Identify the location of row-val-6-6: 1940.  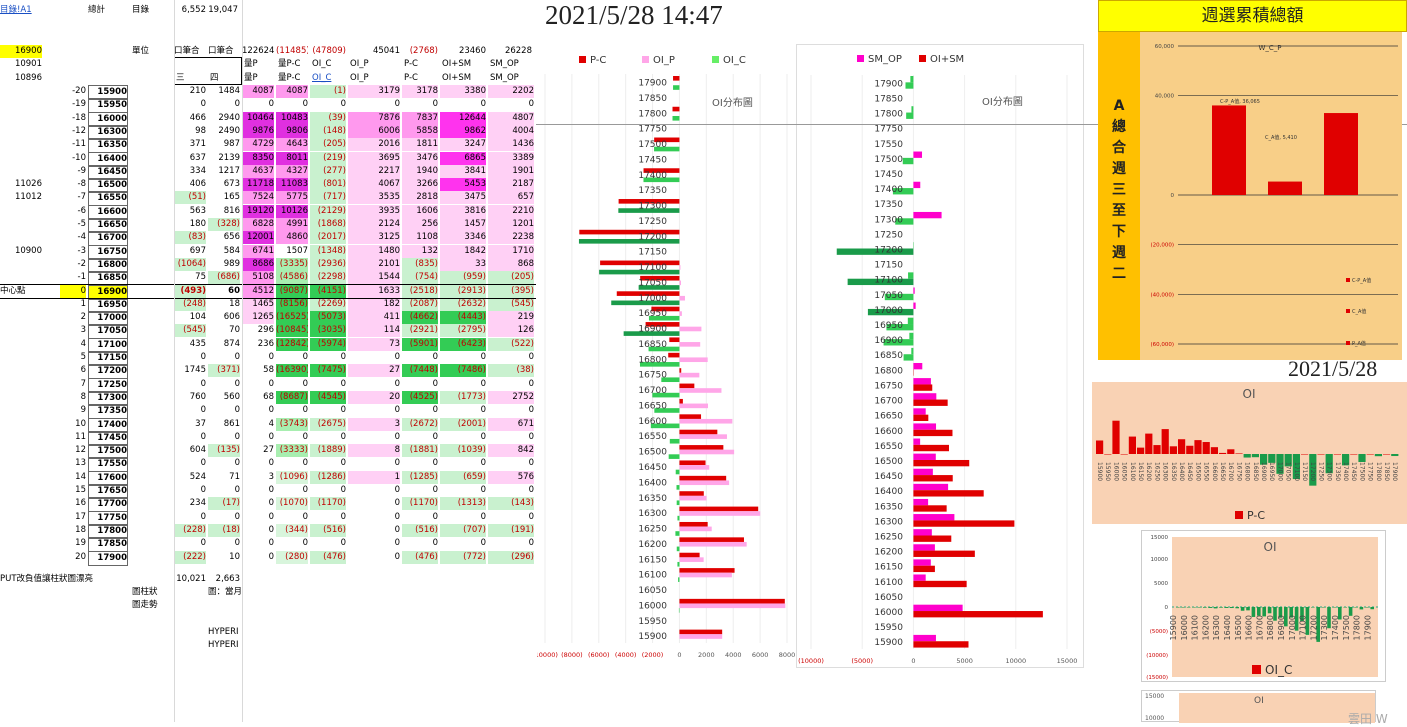
(420, 171).